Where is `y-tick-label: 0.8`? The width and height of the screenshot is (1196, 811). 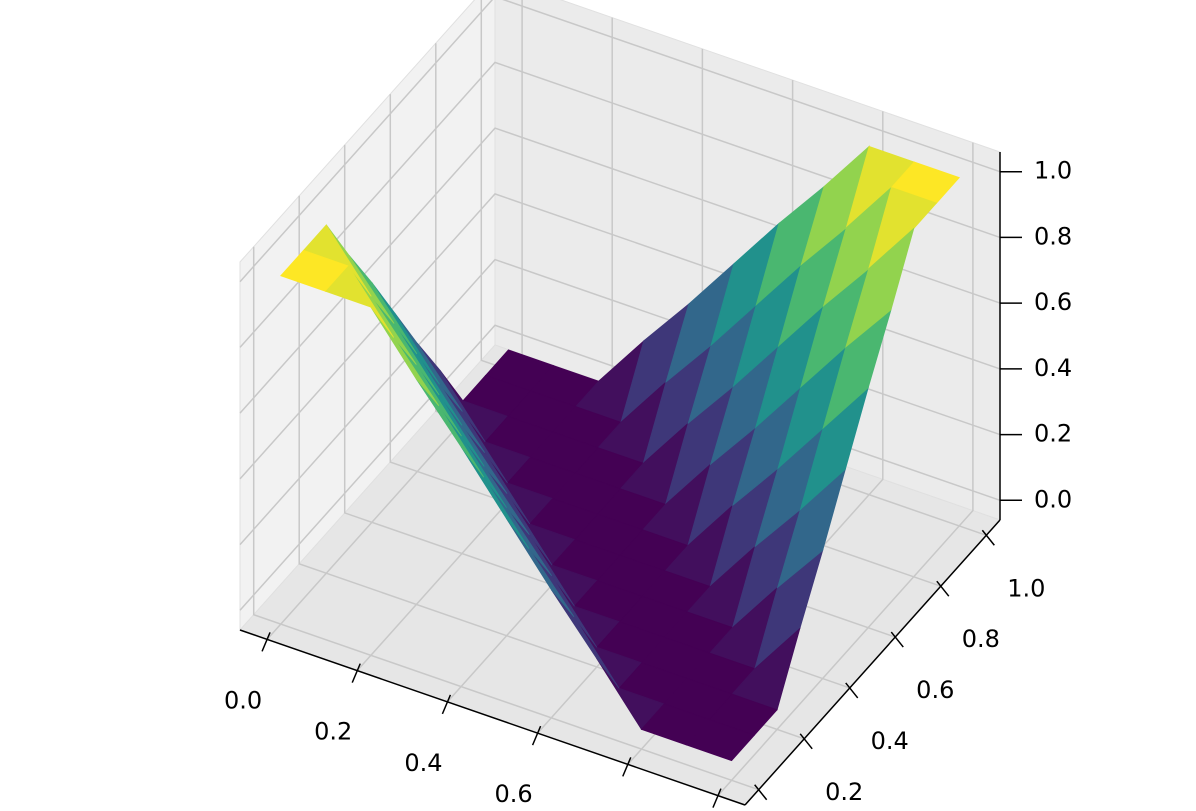 y-tick-label: 0.8 is located at coordinates (981, 639).